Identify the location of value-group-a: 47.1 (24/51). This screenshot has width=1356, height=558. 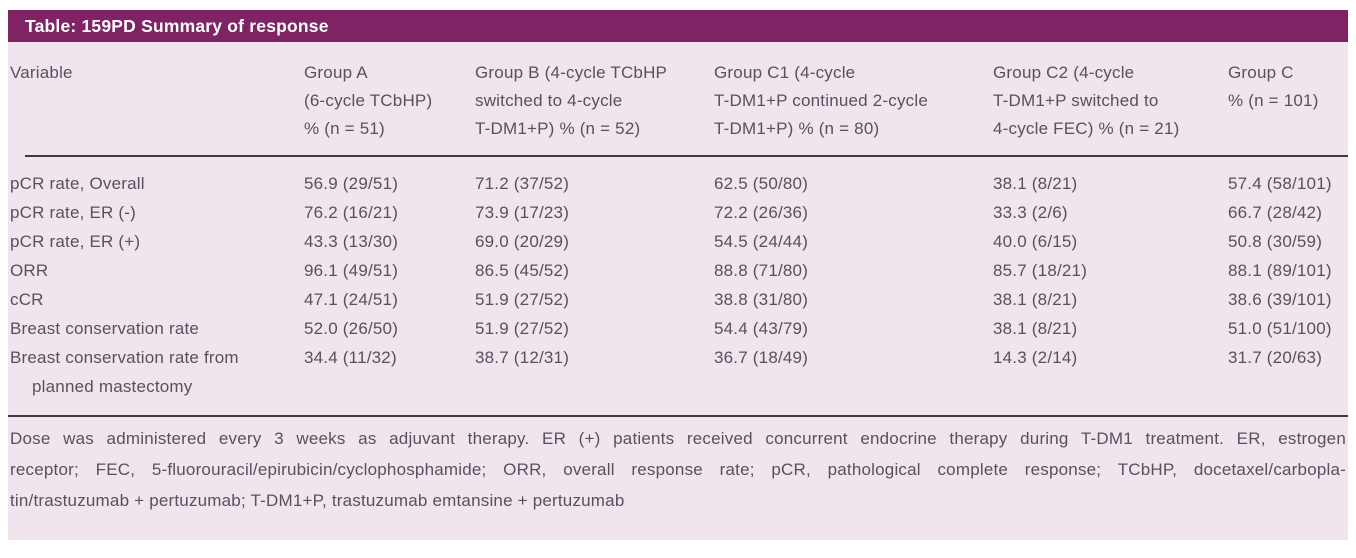
(351, 299).